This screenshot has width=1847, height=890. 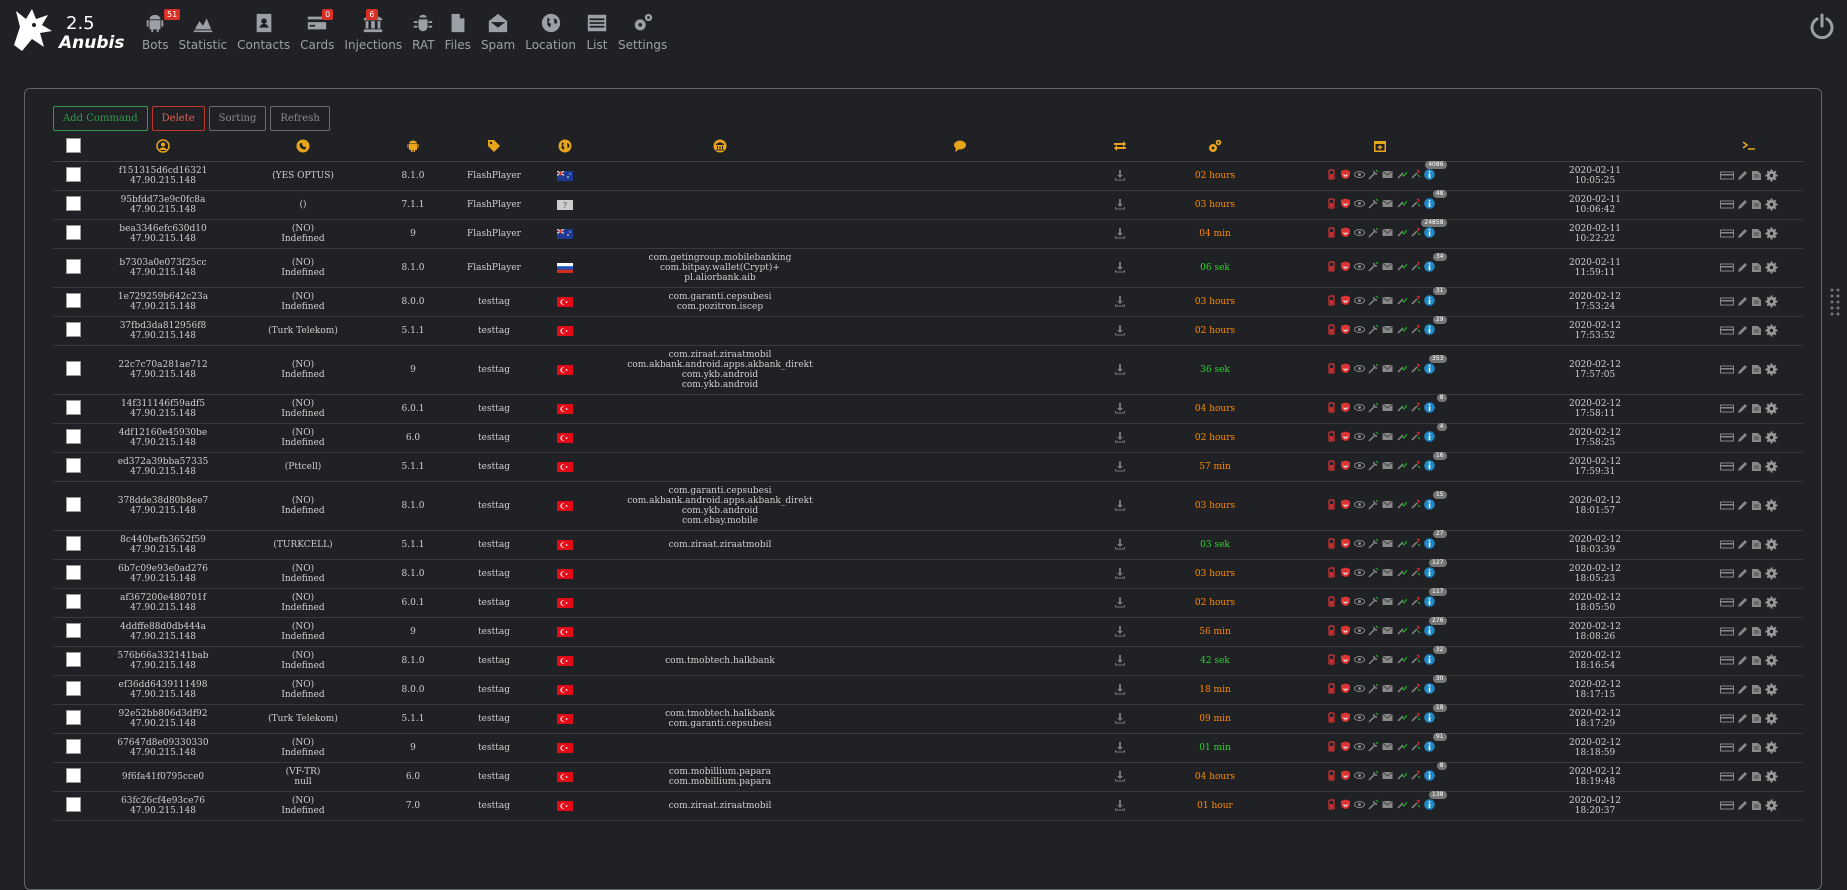 I want to click on bot-id: 63fc26cf4e93ce76, so click(x=163, y=801).